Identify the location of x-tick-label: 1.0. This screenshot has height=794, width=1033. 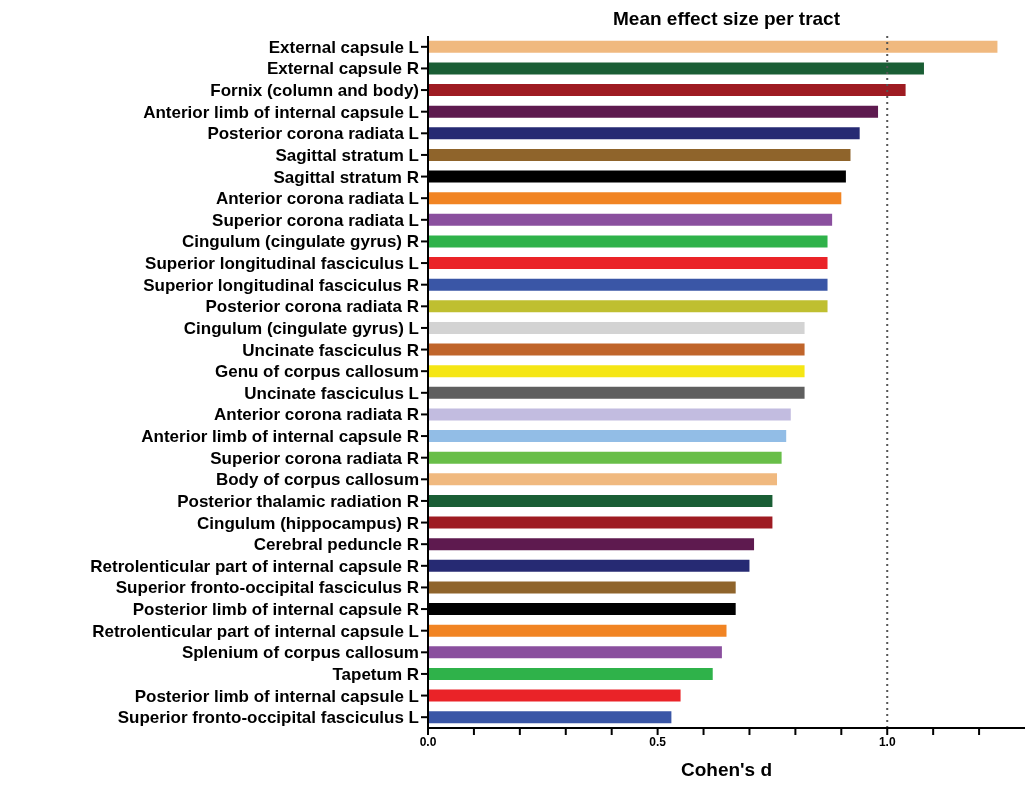
(887, 741).